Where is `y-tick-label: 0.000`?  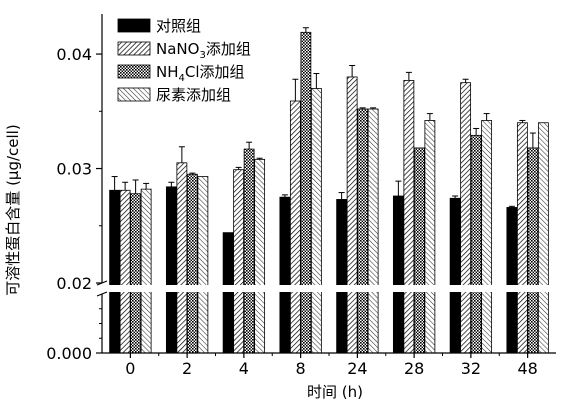 y-tick-label: 0.000 is located at coordinates (69, 353).